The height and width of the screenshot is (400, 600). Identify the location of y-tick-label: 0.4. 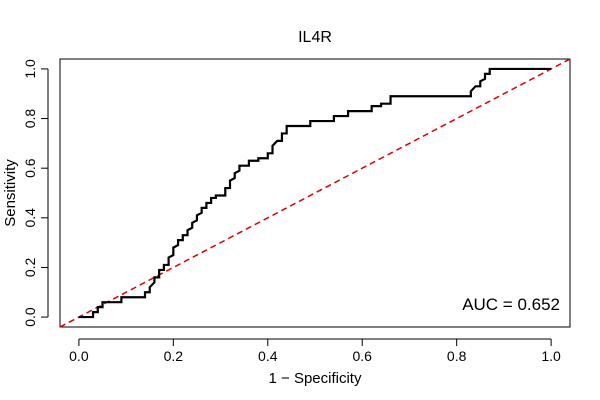
(30, 218).